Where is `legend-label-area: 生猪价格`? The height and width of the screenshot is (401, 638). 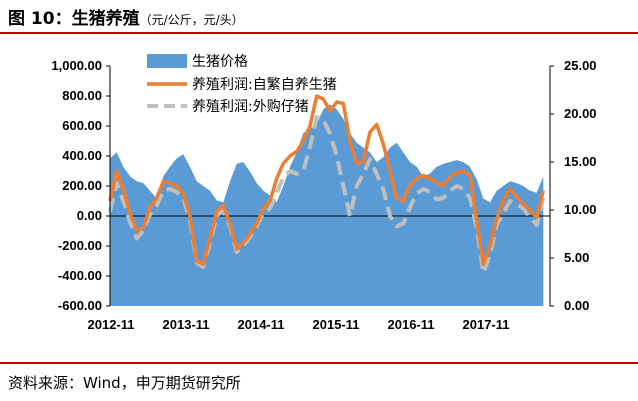 legend-label-area: 生猪价格 is located at coordinates (220, 62).